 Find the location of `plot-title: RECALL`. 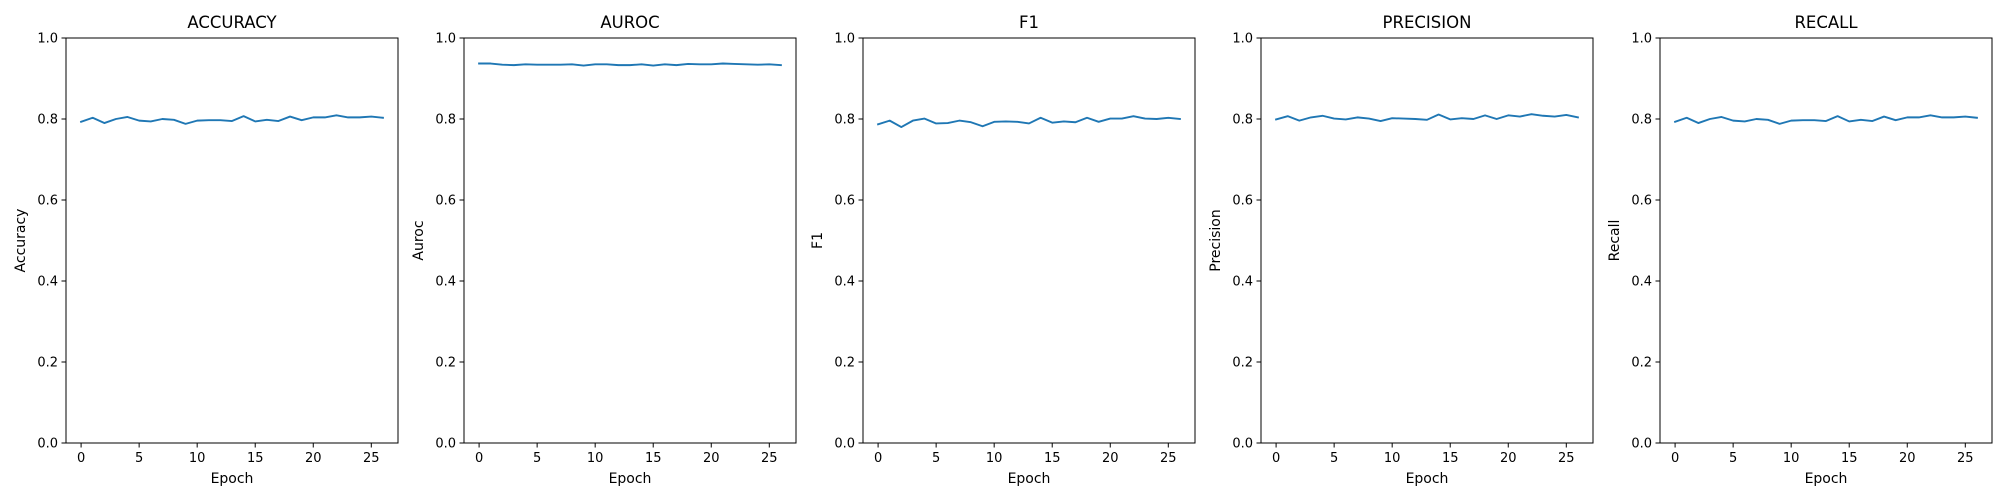

plot-title: RECALL is located at coordinates (1826, 22).